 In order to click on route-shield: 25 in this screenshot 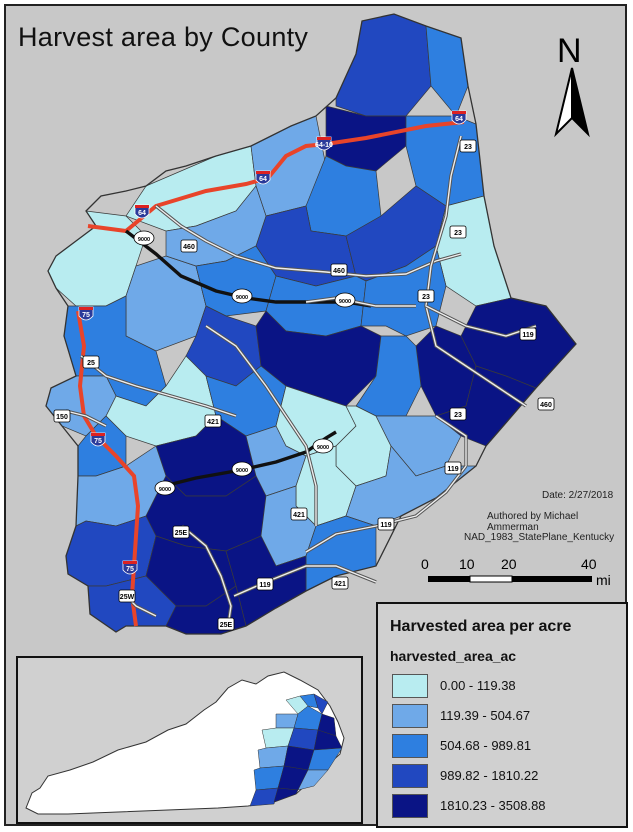, I will do `click(91, 362)`.